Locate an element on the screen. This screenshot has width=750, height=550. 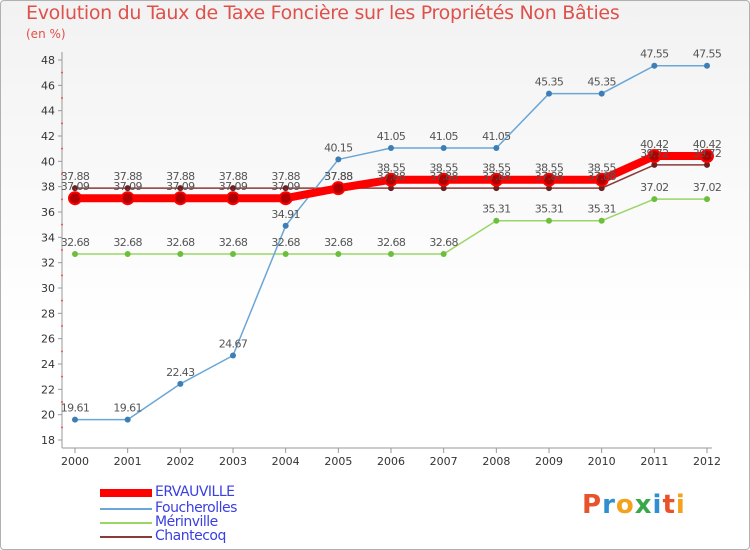
y-tick-label: 40 is located at coordinates (48, 161).